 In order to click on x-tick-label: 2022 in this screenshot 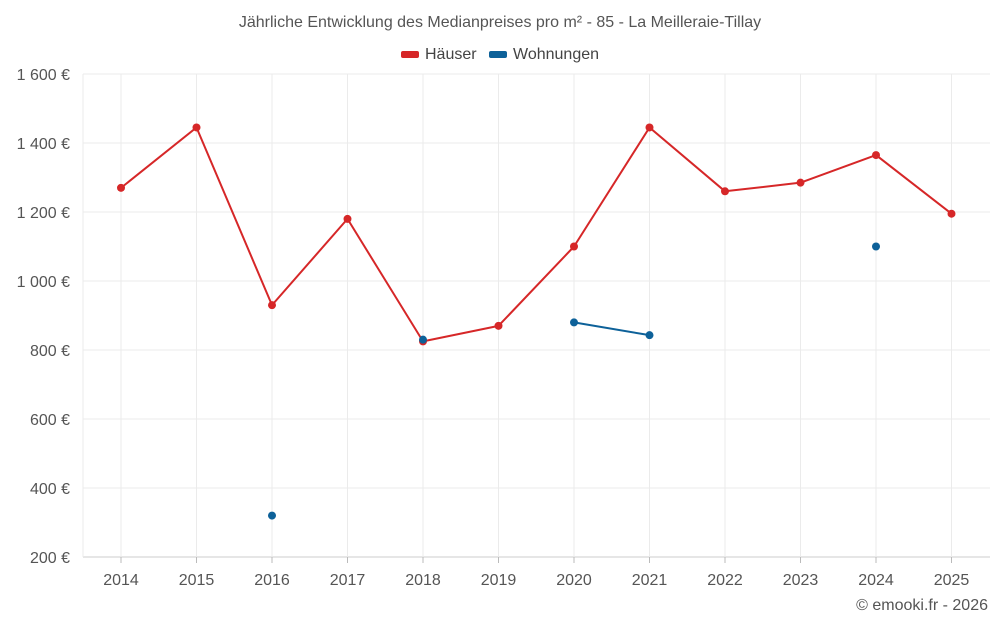, I will do `click(725, 580)`.